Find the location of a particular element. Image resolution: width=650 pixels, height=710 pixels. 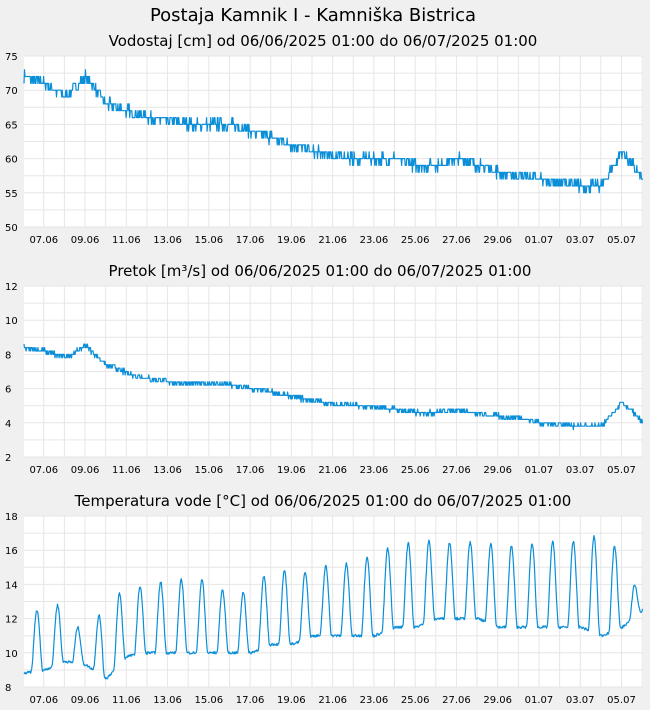

y-tick-label: 60 is located at coordinates (11, 160).